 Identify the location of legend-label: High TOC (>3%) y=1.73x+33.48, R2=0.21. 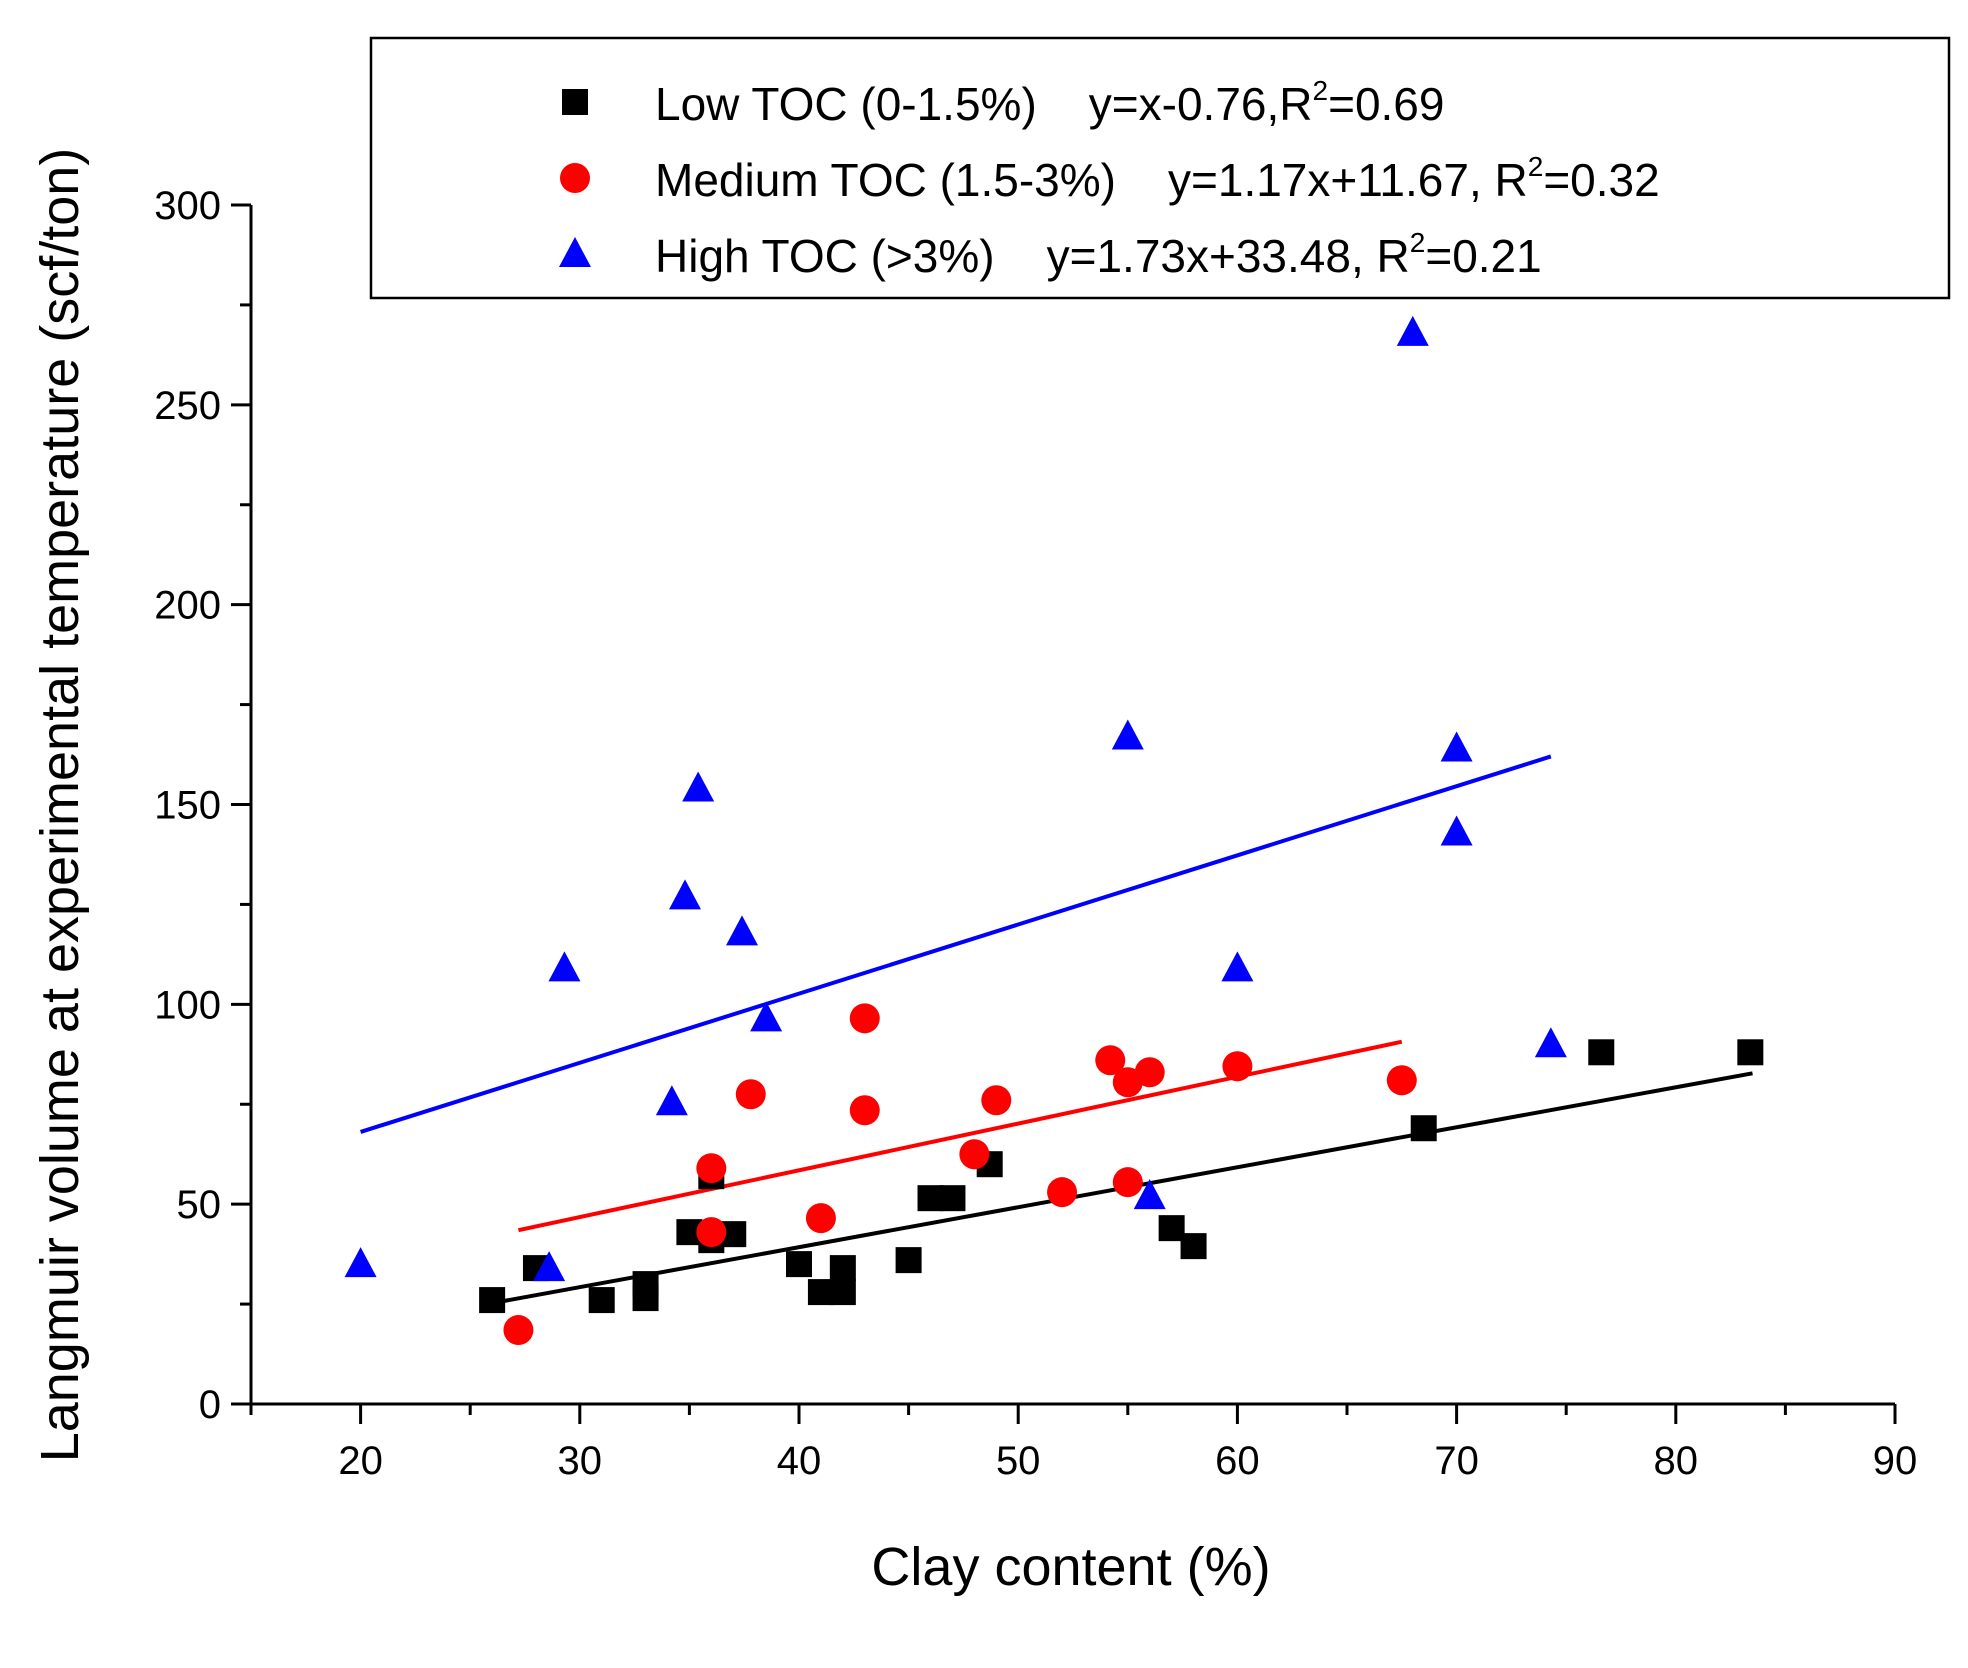
(1098, 254).